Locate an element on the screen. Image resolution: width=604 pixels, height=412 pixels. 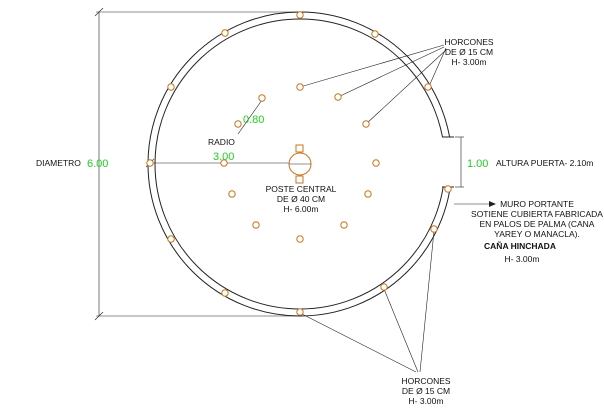
inner-posts is located at coordinates (300, 163).